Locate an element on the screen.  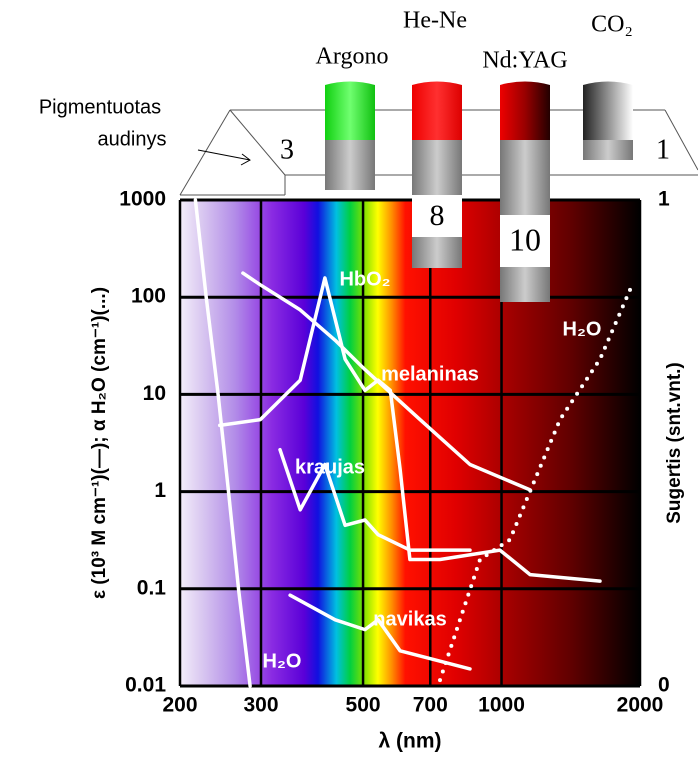
depth-label: 10 is located at coordinates (525, 239).